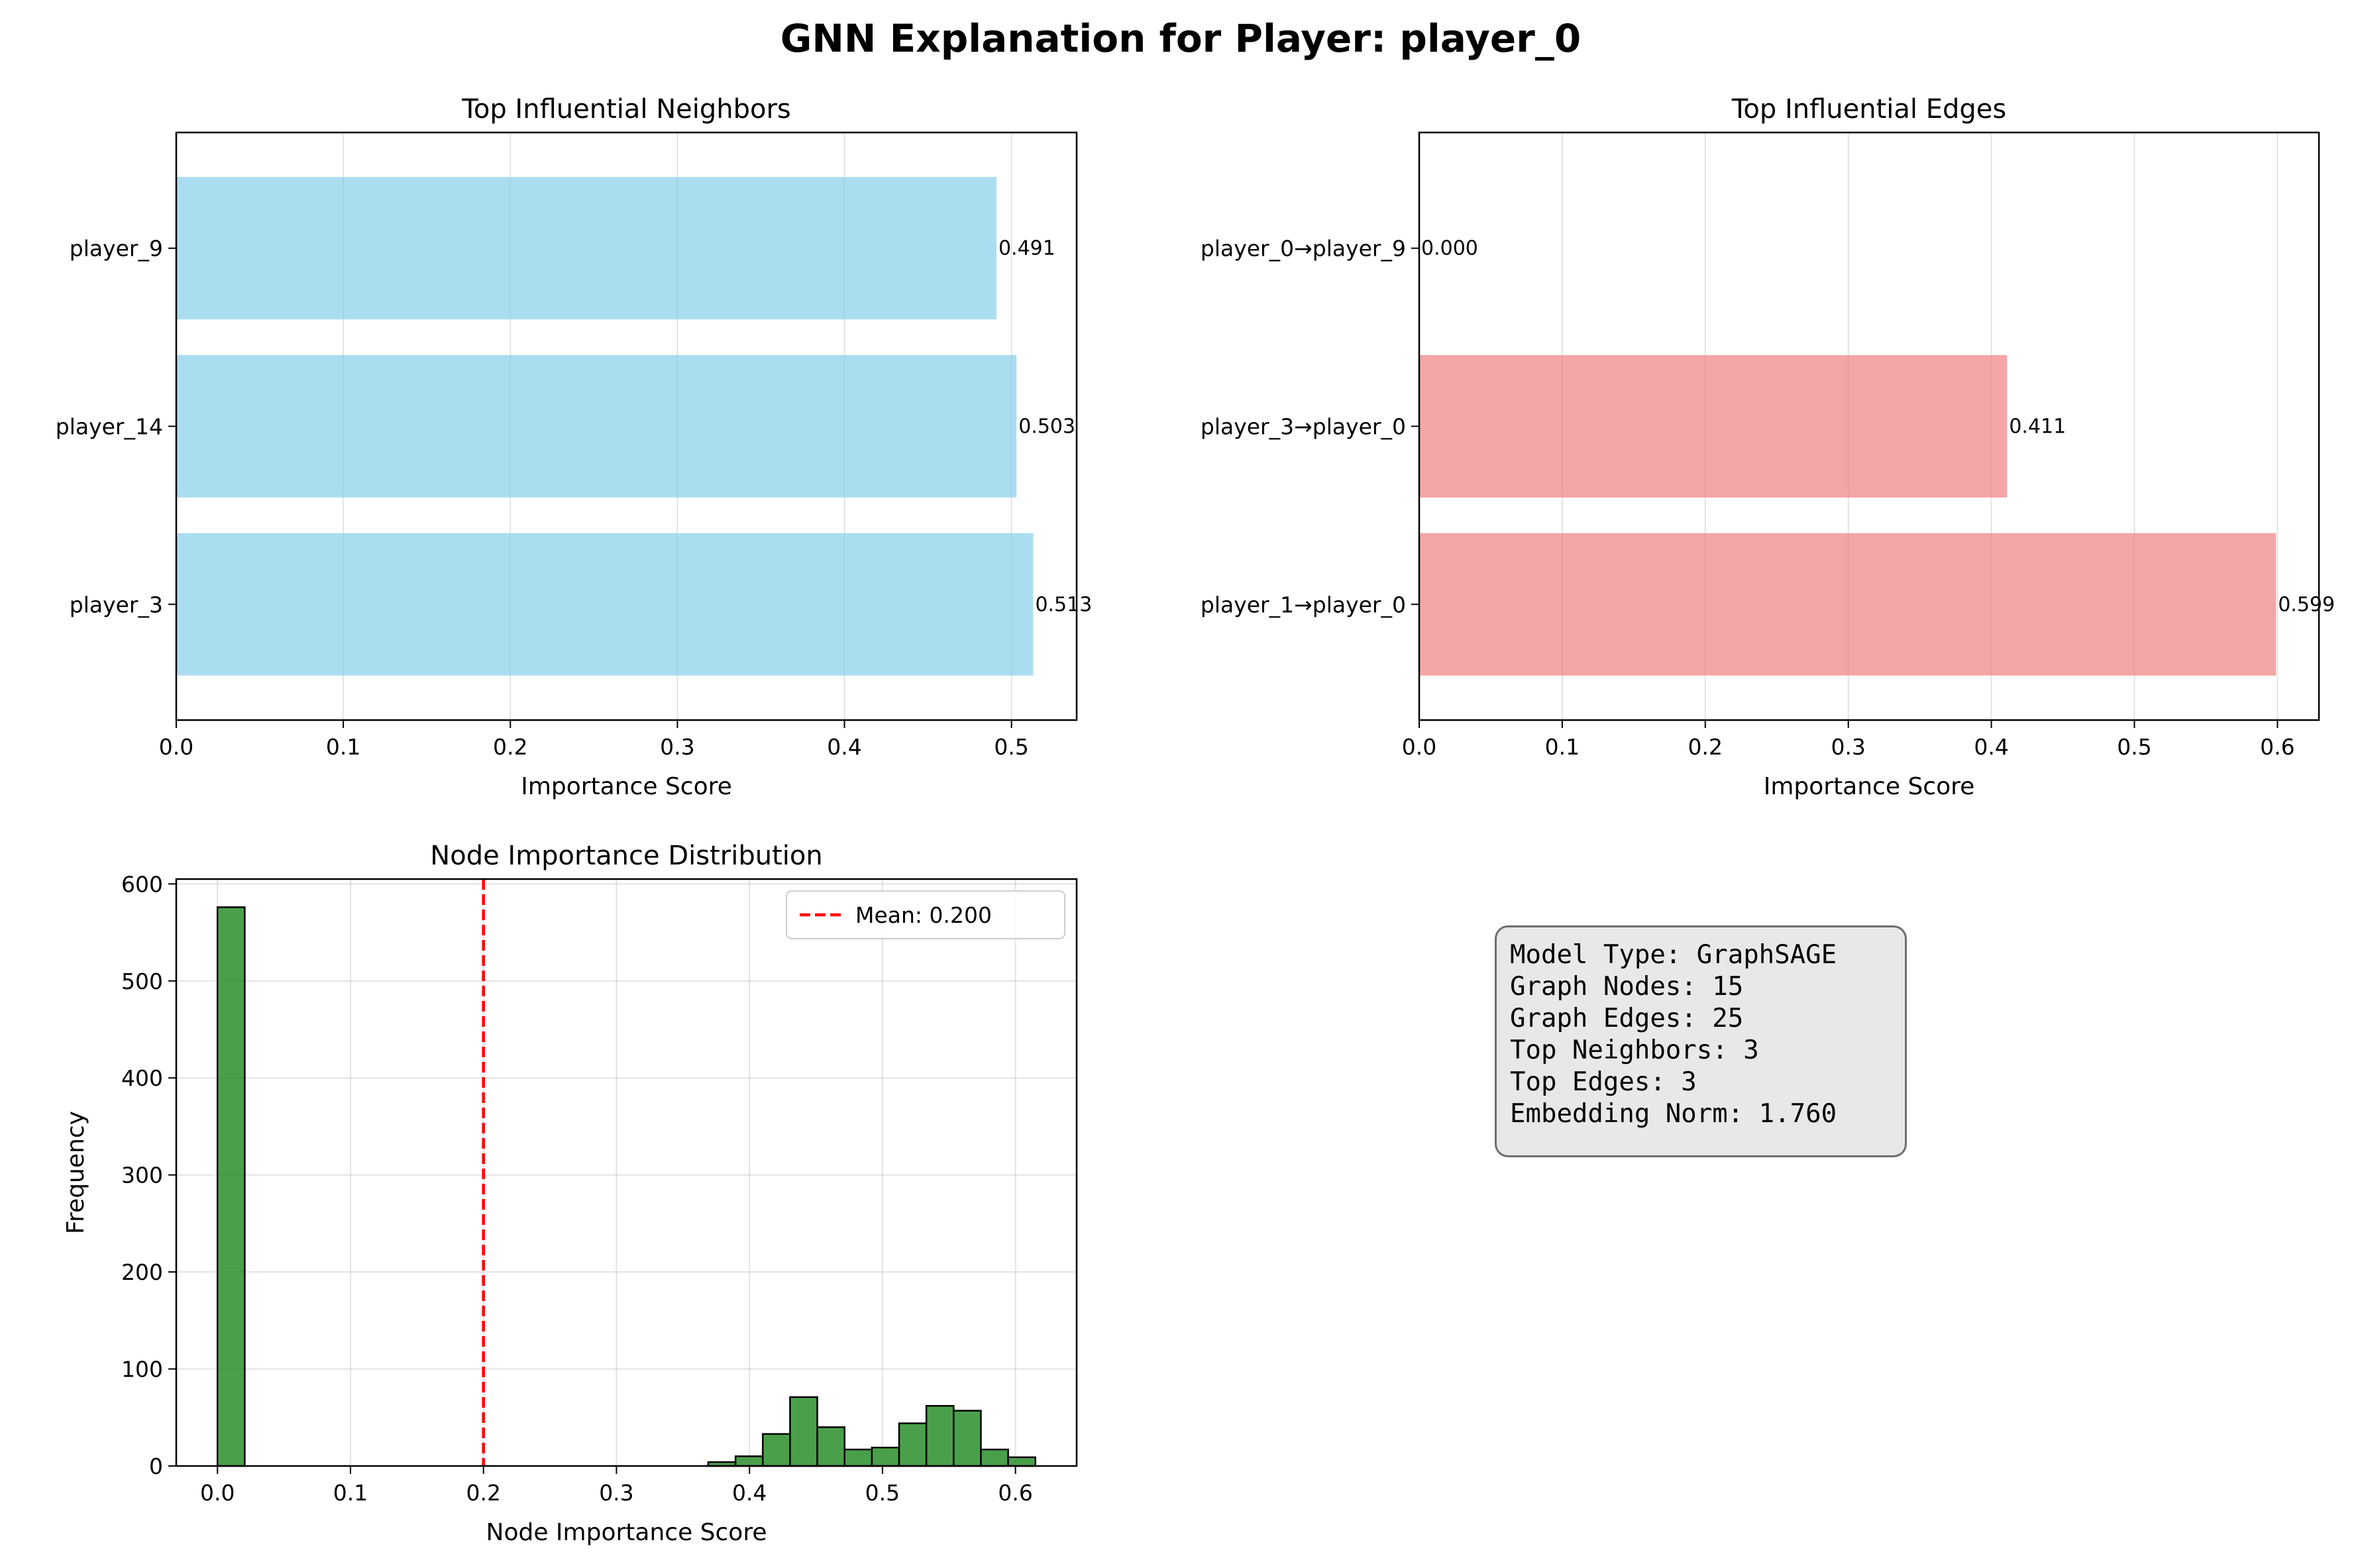  I want to click on axes-frame, so click(626, 1172).